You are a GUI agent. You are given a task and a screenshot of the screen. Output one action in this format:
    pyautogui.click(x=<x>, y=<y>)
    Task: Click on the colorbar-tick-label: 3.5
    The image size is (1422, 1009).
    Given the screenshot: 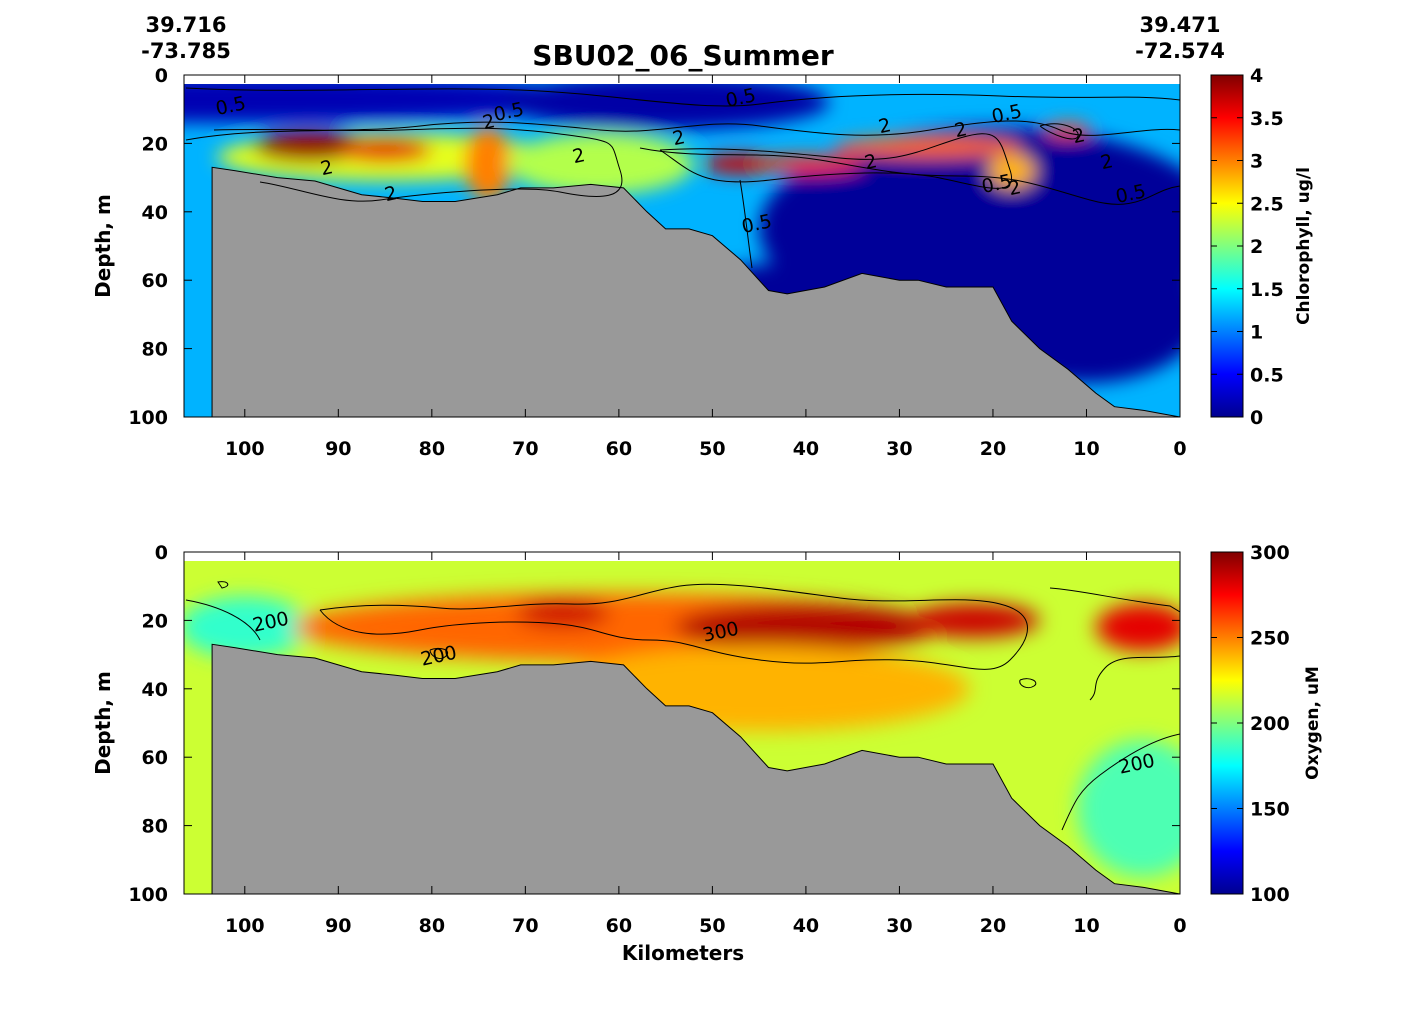 What is the action you would take?
    pyautogui.click(x=1267, y=119)
    